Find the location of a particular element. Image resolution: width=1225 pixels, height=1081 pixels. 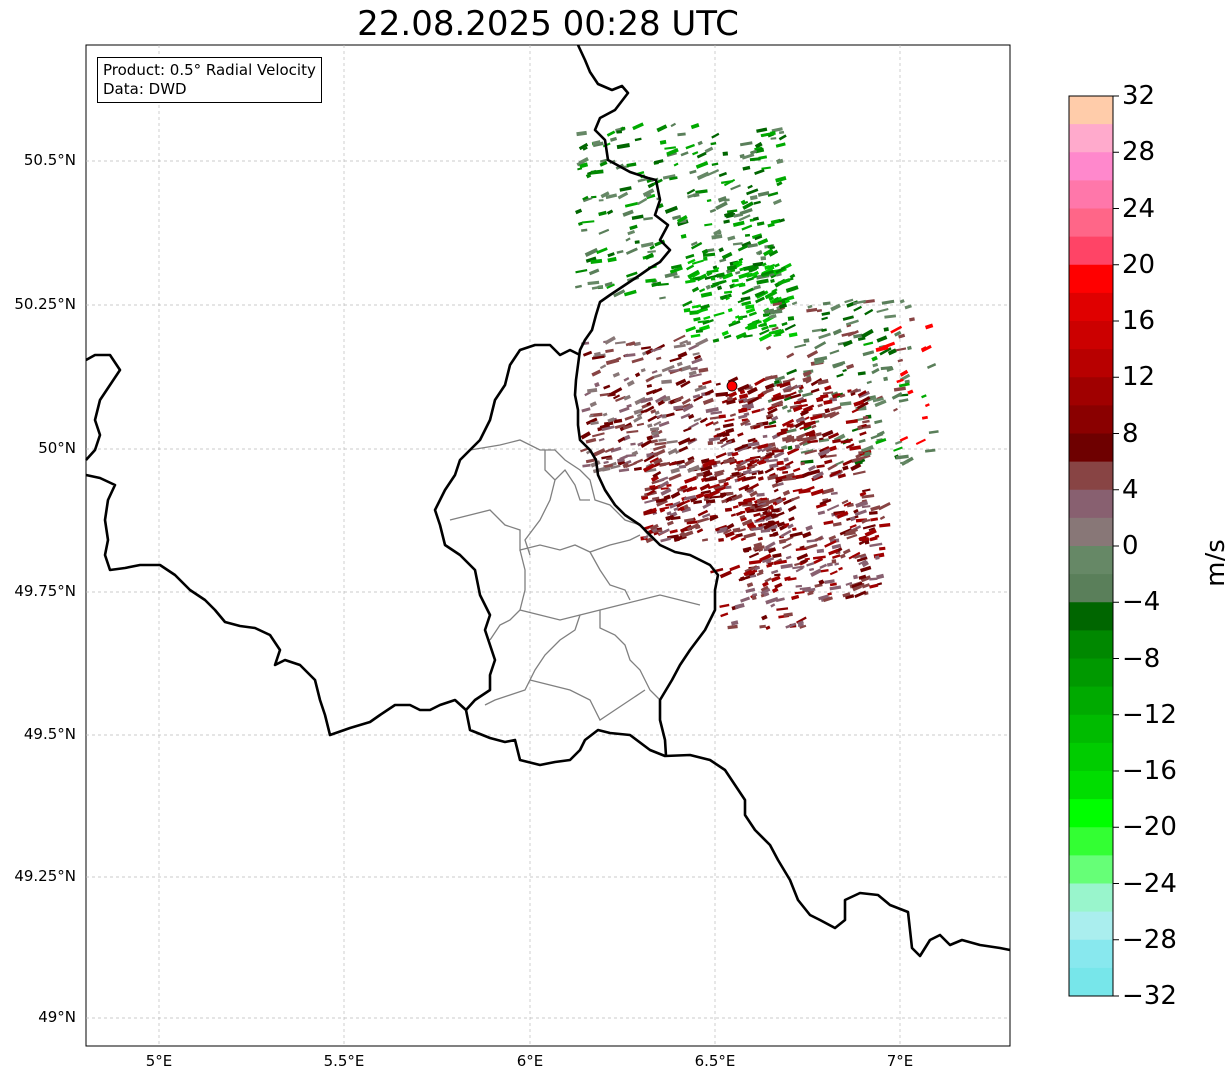

colorbar-tick-label: 16 is located at coordinates (1139, 321).